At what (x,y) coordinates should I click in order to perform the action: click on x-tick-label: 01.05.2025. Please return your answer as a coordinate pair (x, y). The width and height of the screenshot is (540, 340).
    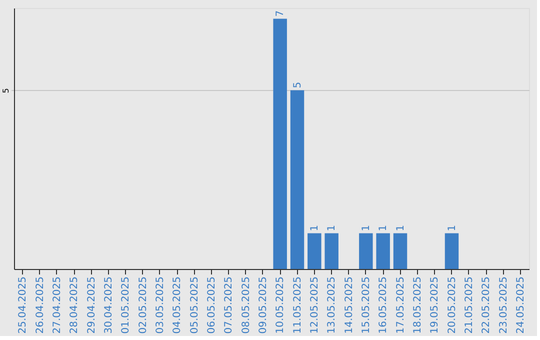
    Looking at the image, I should click on (126, 305).